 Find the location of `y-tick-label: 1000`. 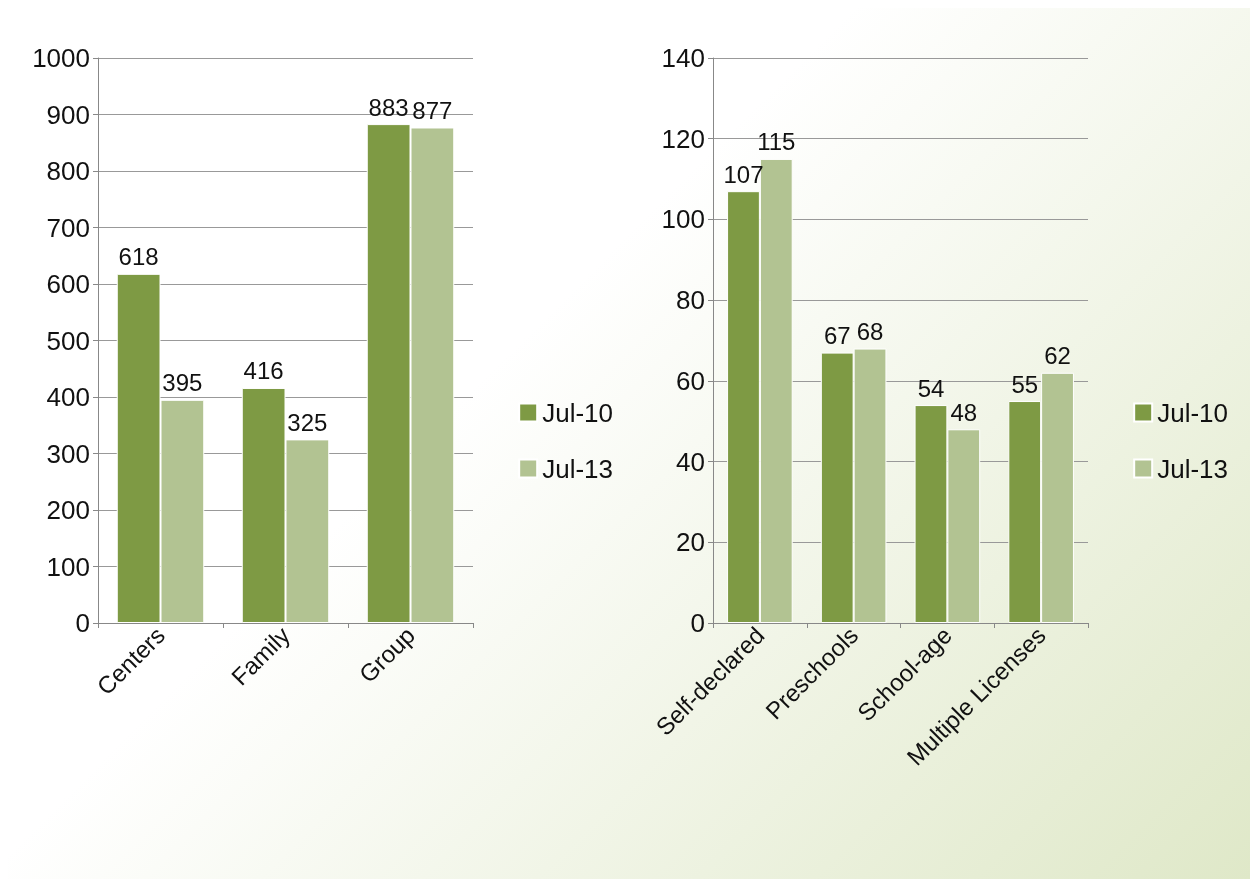

y-tick-label: 1000 is located at coordinates (61, 58).